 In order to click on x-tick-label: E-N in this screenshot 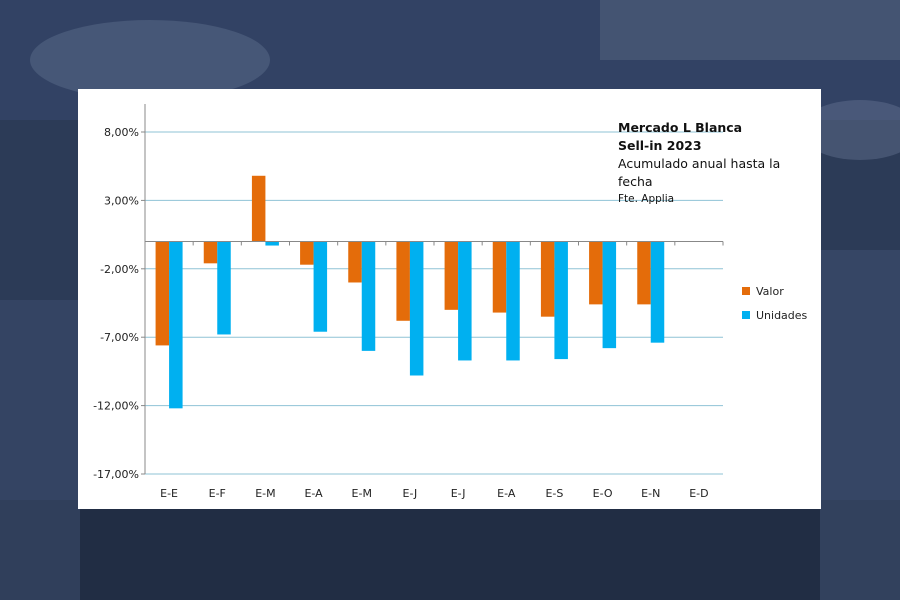, I will do `click(650, 493)`.